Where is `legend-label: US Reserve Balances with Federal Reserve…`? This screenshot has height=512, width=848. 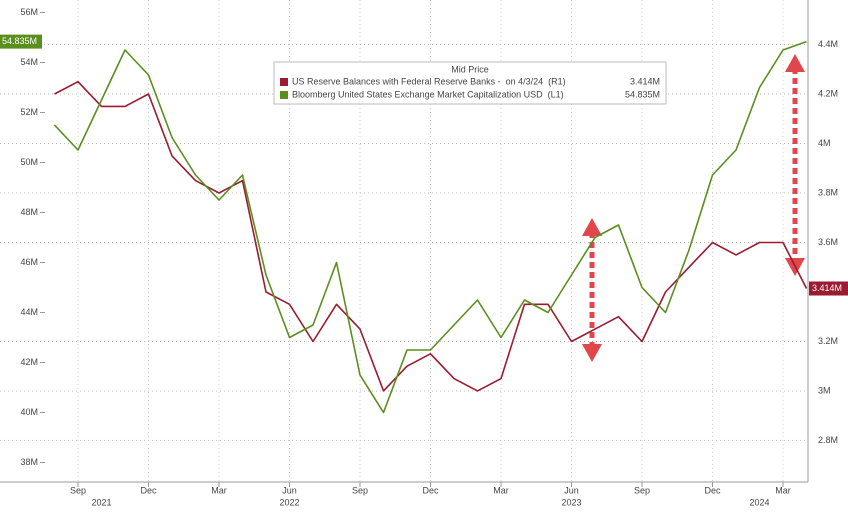 legend-label: US Reserve Balances with Federal Reserve… is located at coordinates (429, 81).